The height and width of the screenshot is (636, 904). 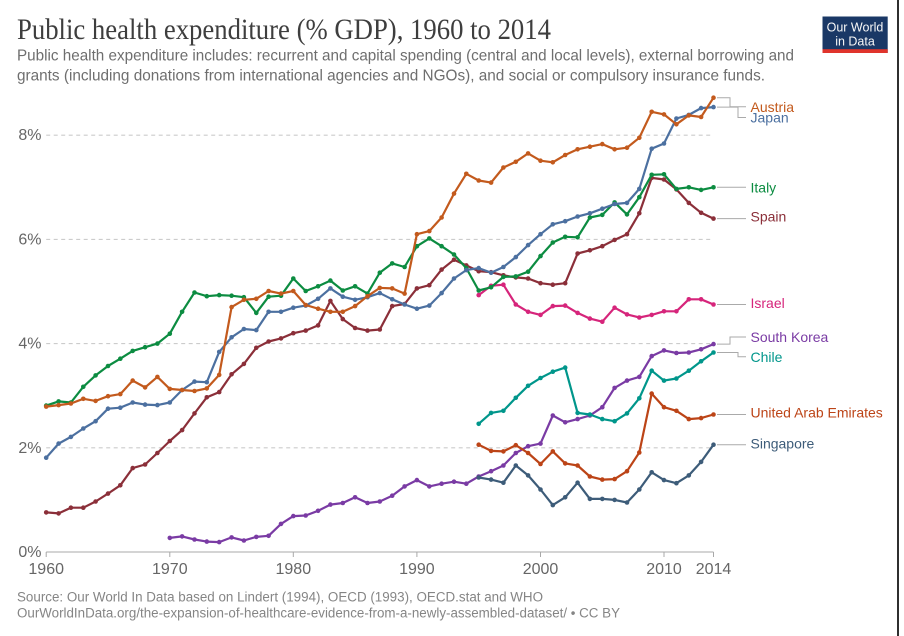 What do you see at coordinates (855, 42) in the screenshot?
I see `svg-text: in Data` at bounding box center [855, 42].